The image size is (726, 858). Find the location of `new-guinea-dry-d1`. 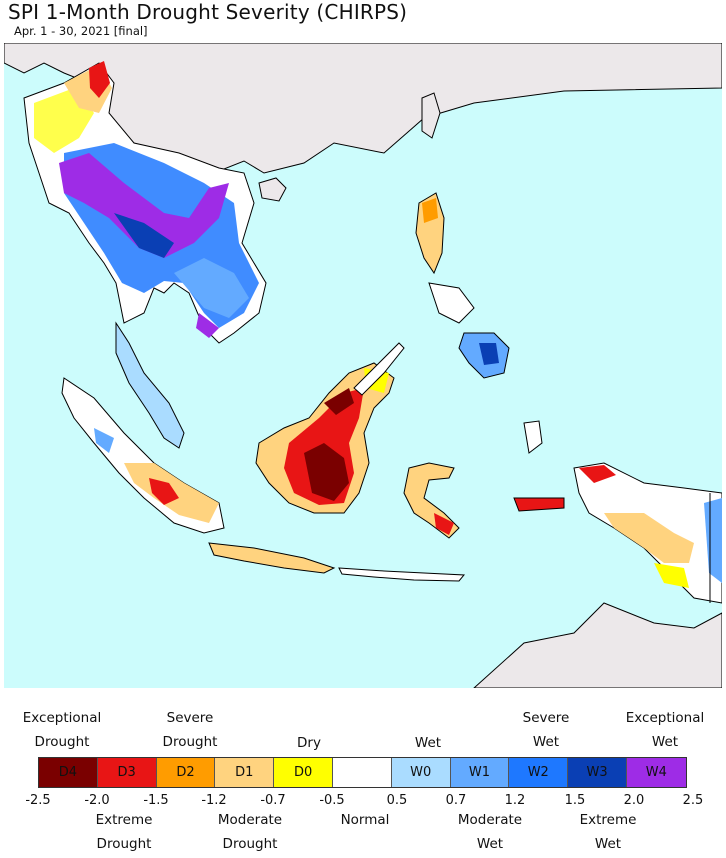

new-guinea-dry-d1 is located at coordinates (649, 538).